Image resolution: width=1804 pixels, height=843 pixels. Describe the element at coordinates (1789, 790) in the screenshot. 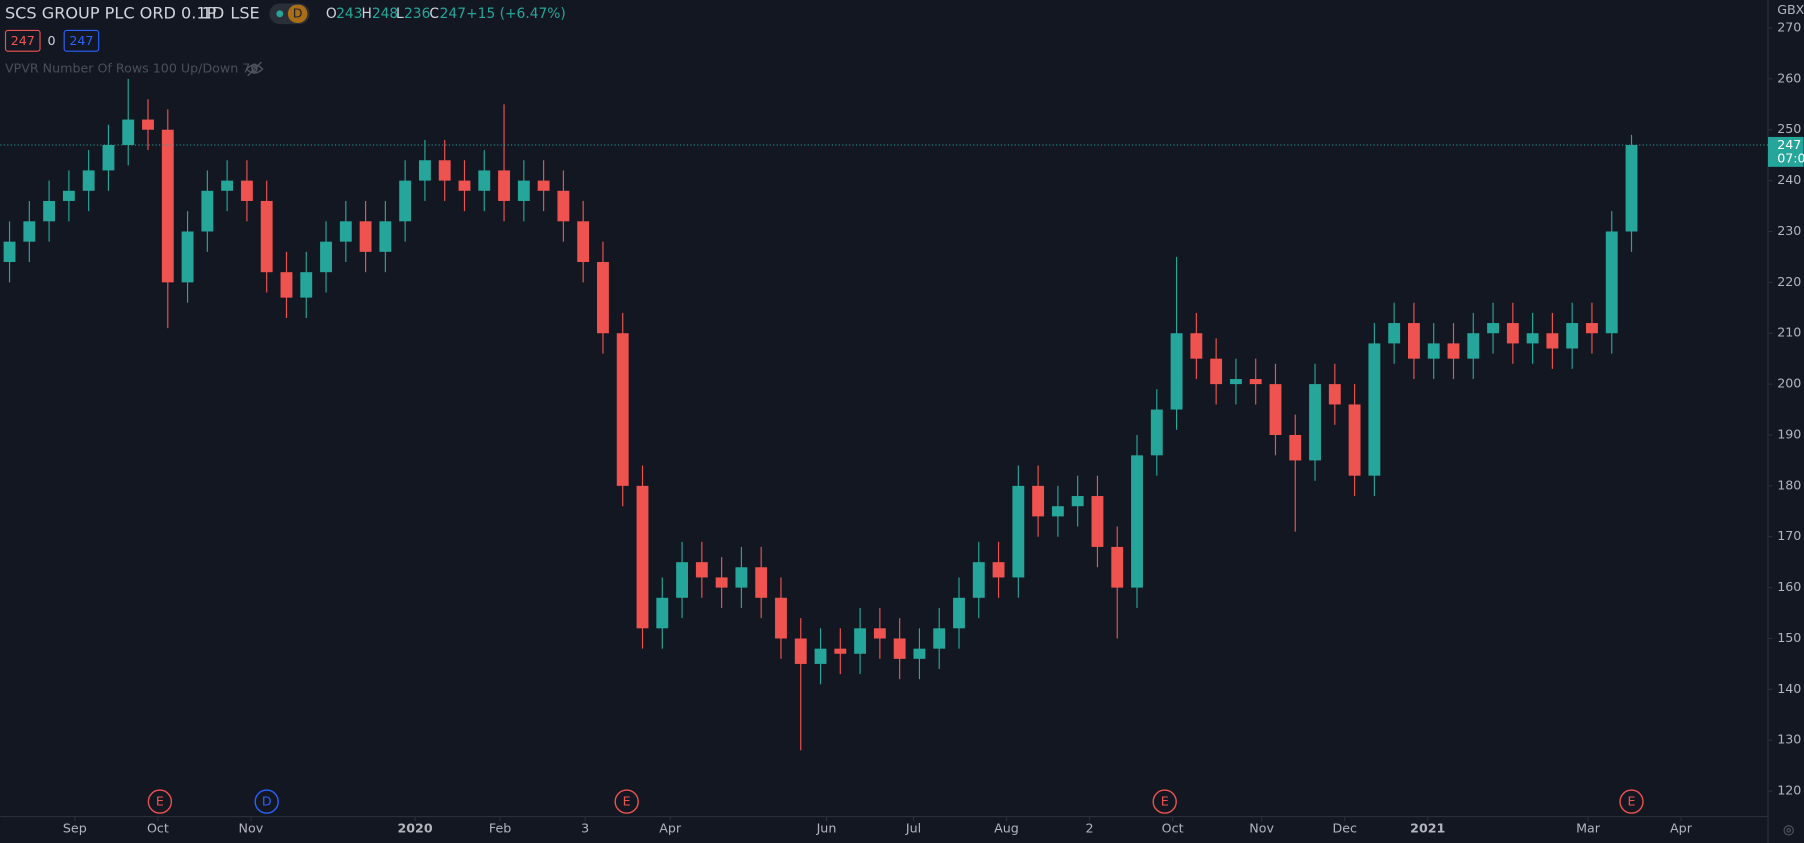

I see `y-tick-label: 120` at that location.